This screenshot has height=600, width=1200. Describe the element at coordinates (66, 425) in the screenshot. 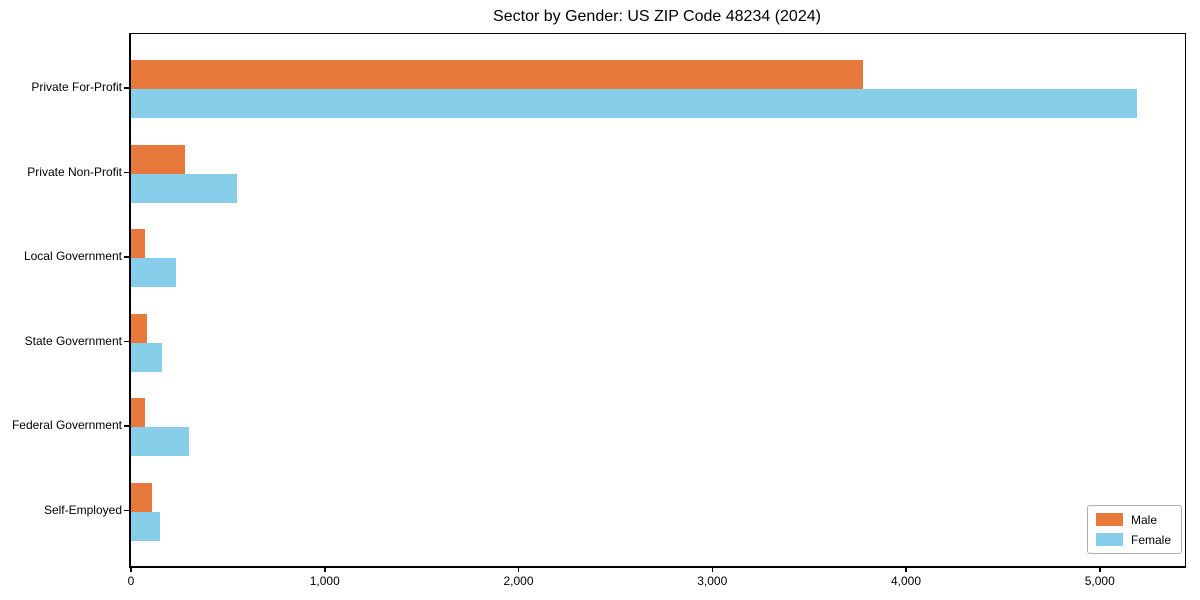

I see `y-tick-label-federal-government: Federal Government` at that location.